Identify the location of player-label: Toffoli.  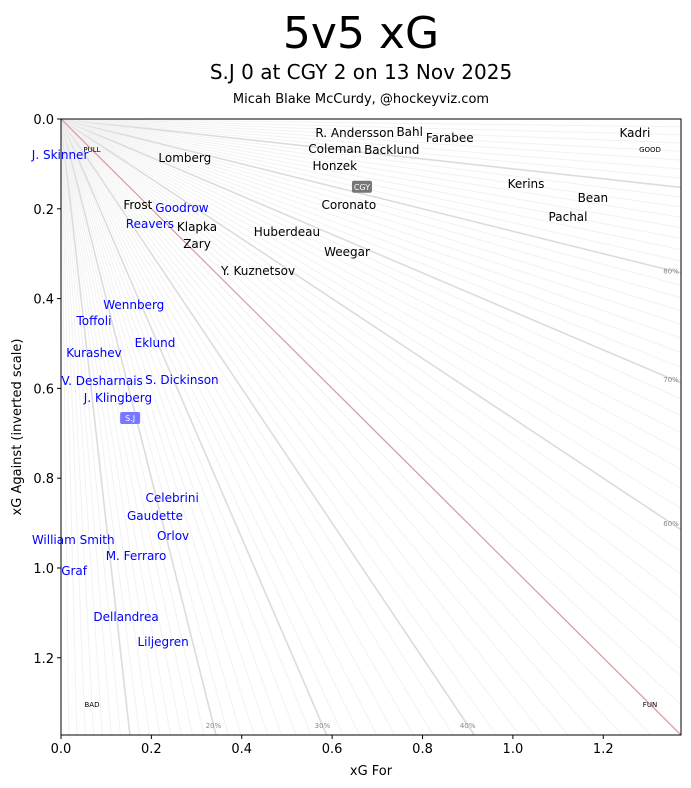
(94, 321).